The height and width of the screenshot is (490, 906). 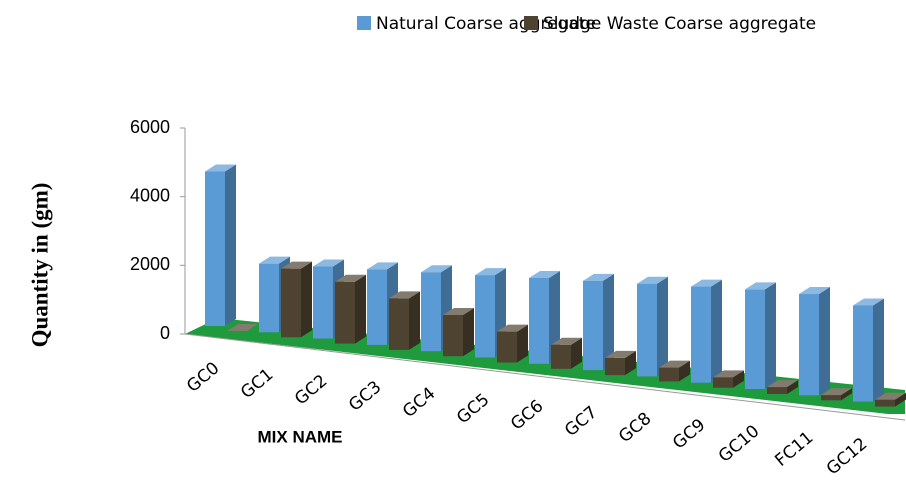 What do you see at coordinates (150, 264) in the screenshot?
I see `y-tick-label: 2000` at bounding box center [150, 264].